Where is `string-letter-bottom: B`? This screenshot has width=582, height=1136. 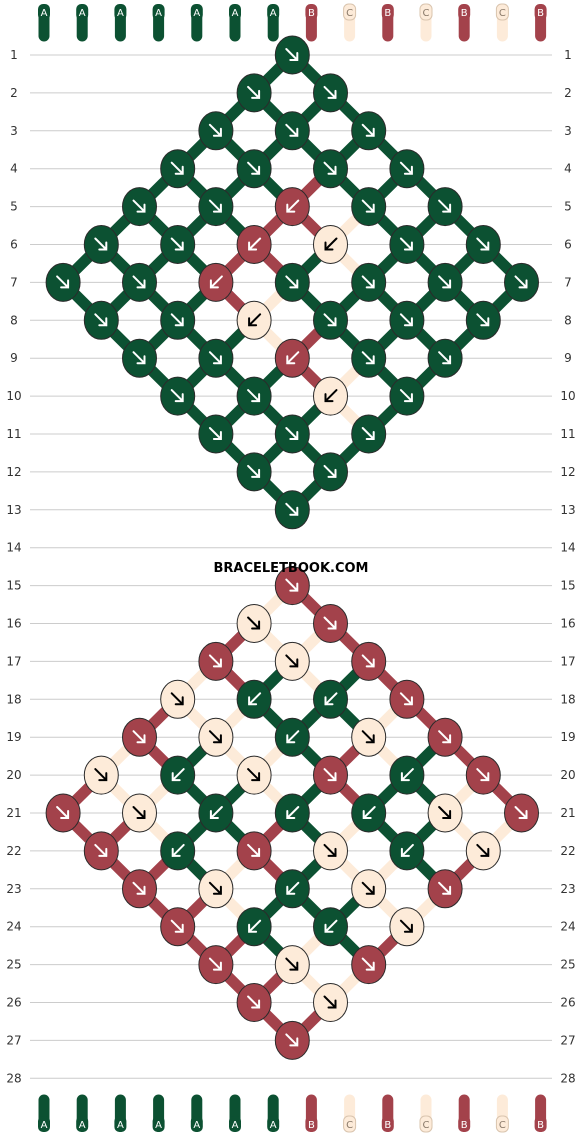
string-letter-bottom: B is located at coordinates (387, 1125).